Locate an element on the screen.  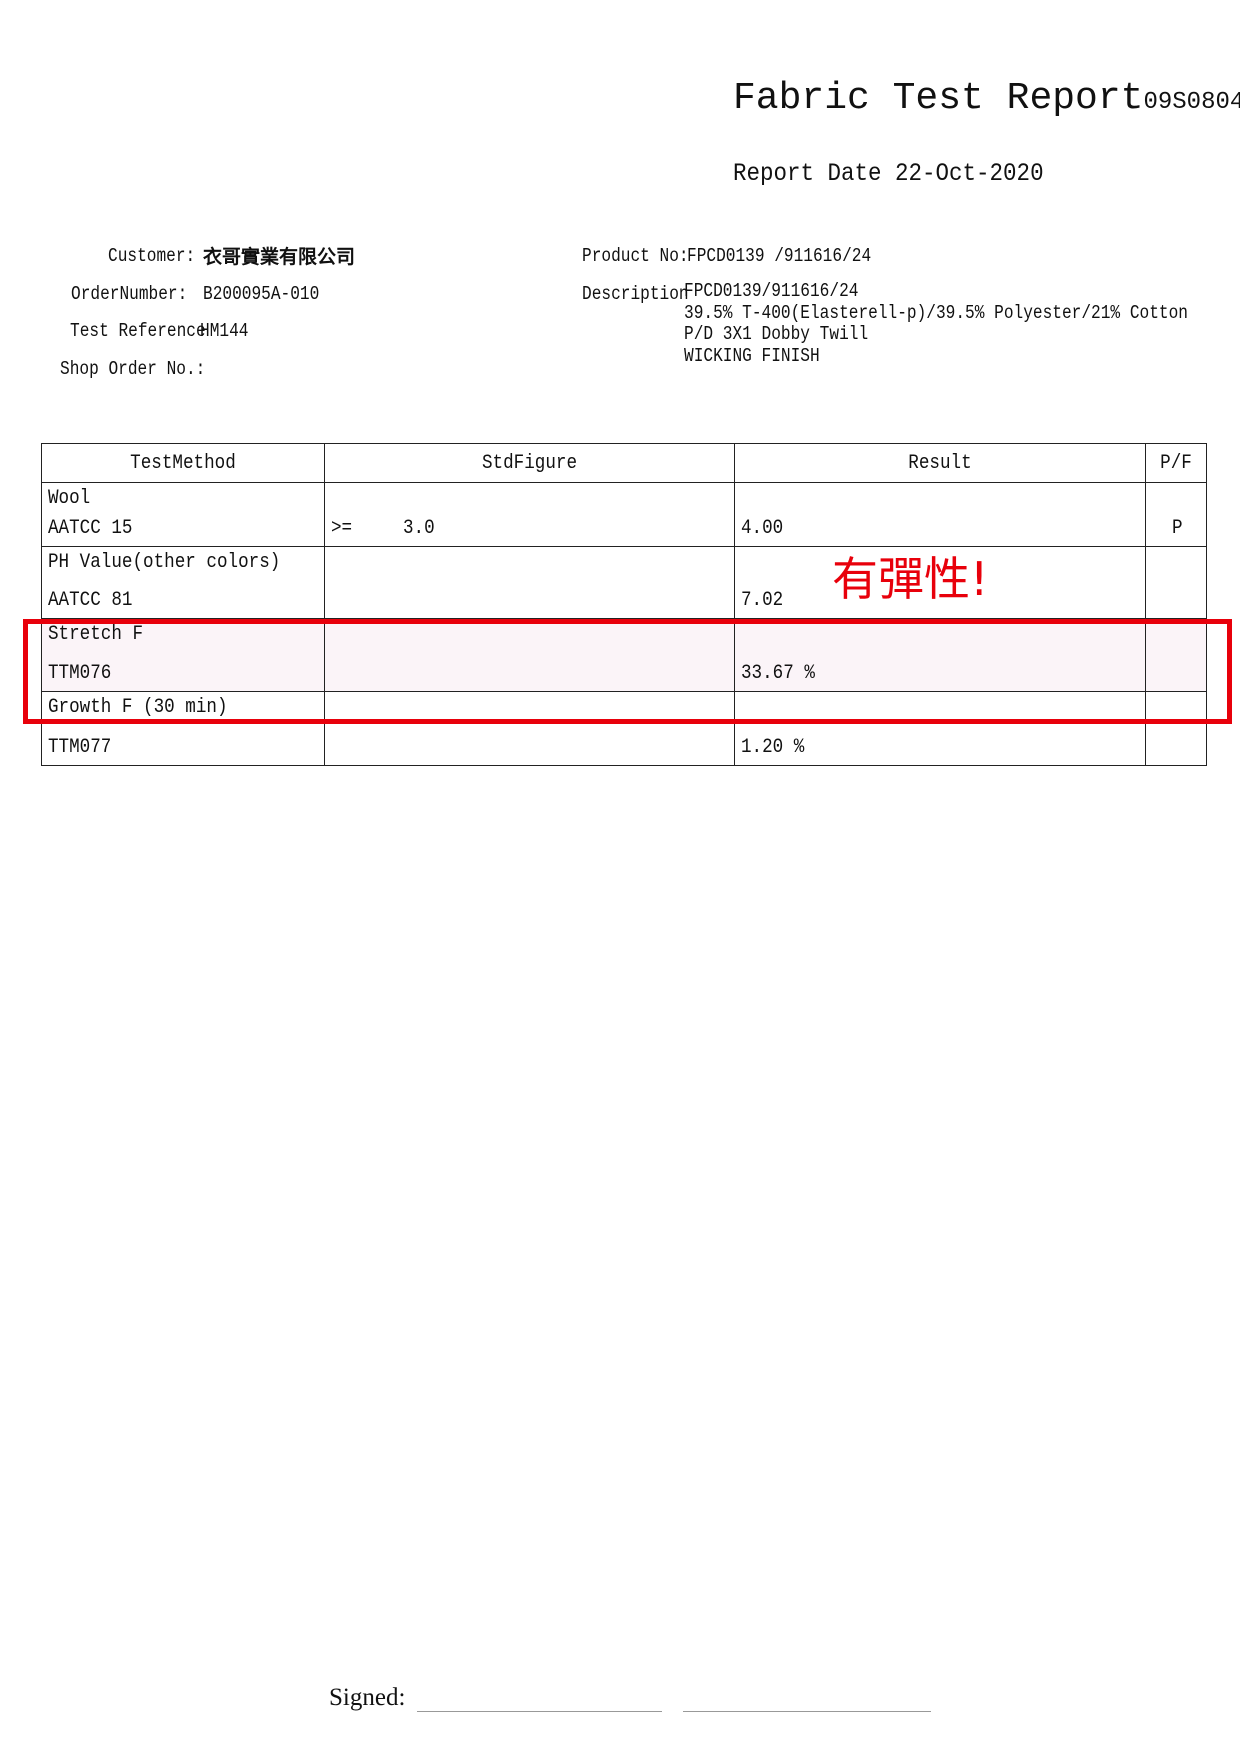
test-method: AATCC 81 is located at coordinates (90, 600).